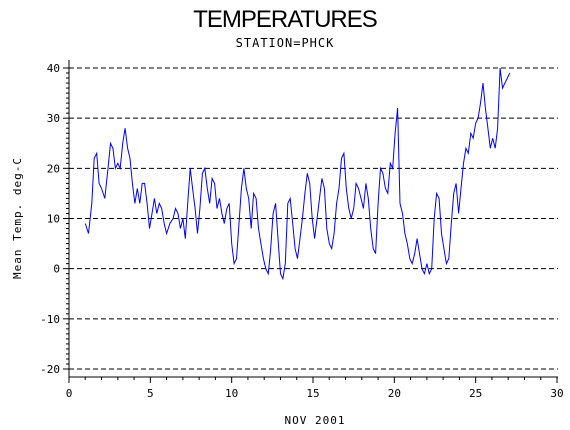 This screenshot has width=570, height=430. Describe the element at coordinates (312, 393) in the screenshot. I see `x-tick-label: 15` at that location.